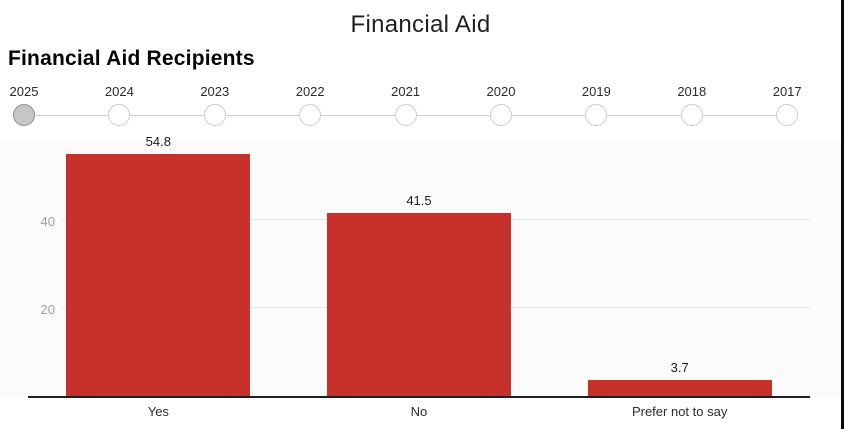 The height and width of the screenshot is (429, 844). What do you see at coordinates (119, 91) in the screenshot?
I see `year-label: 2024` at bounding box center [119, 91].